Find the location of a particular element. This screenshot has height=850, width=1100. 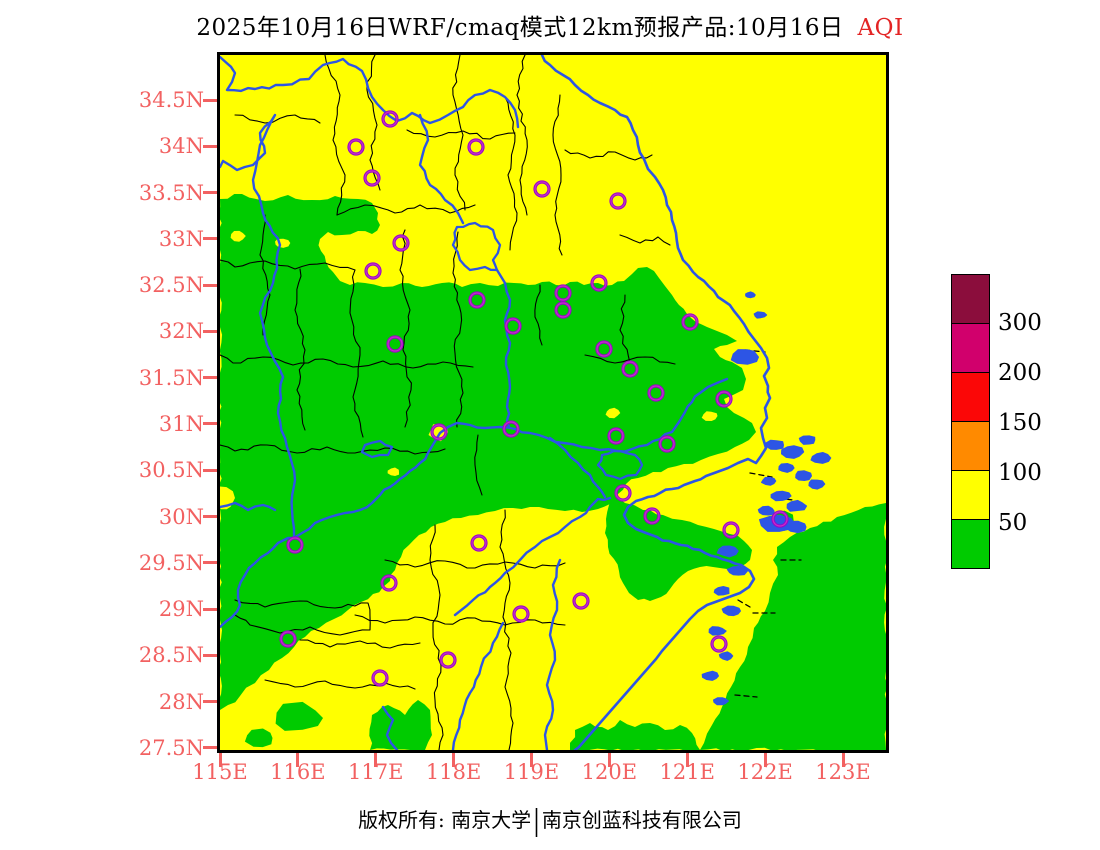

lat-label-27.5N: 27.5N is located at coordinates (171, 747).